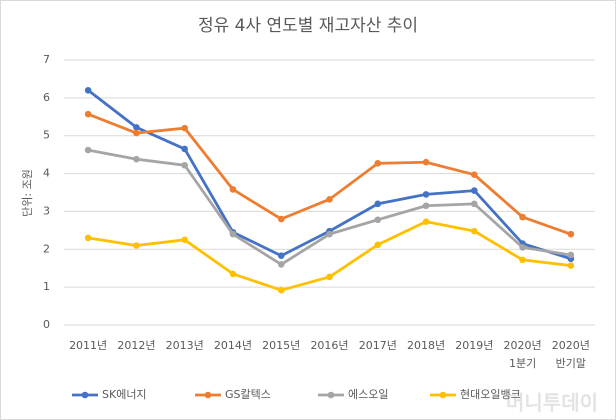  I want to click on x-tick-label: 2020년 반기말, so click(571, 354).